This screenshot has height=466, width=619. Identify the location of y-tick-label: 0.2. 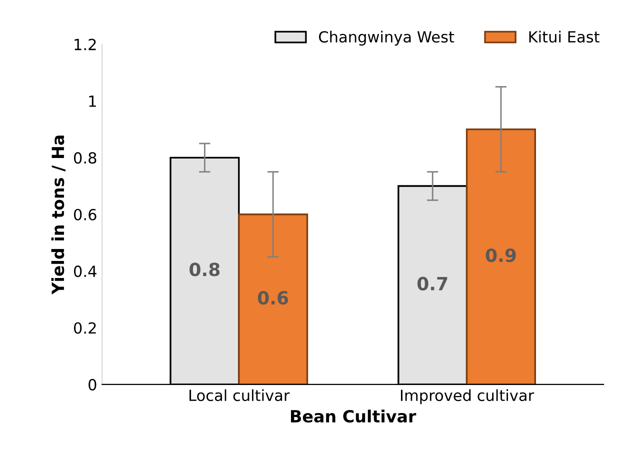
(85, 328).